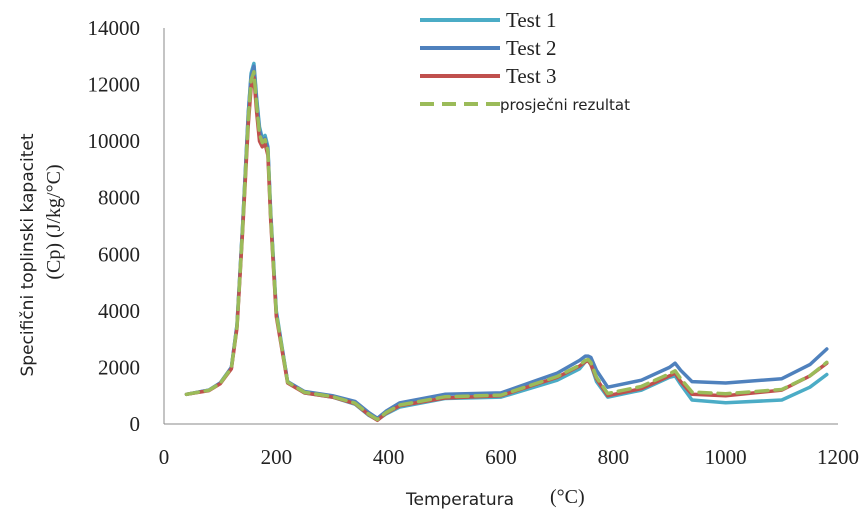 The width and height of the screenshot is (867, 514). Describe the element at coordinates (114, 141) in the screenshot. I see `y-tick-label: 10000` at that location.